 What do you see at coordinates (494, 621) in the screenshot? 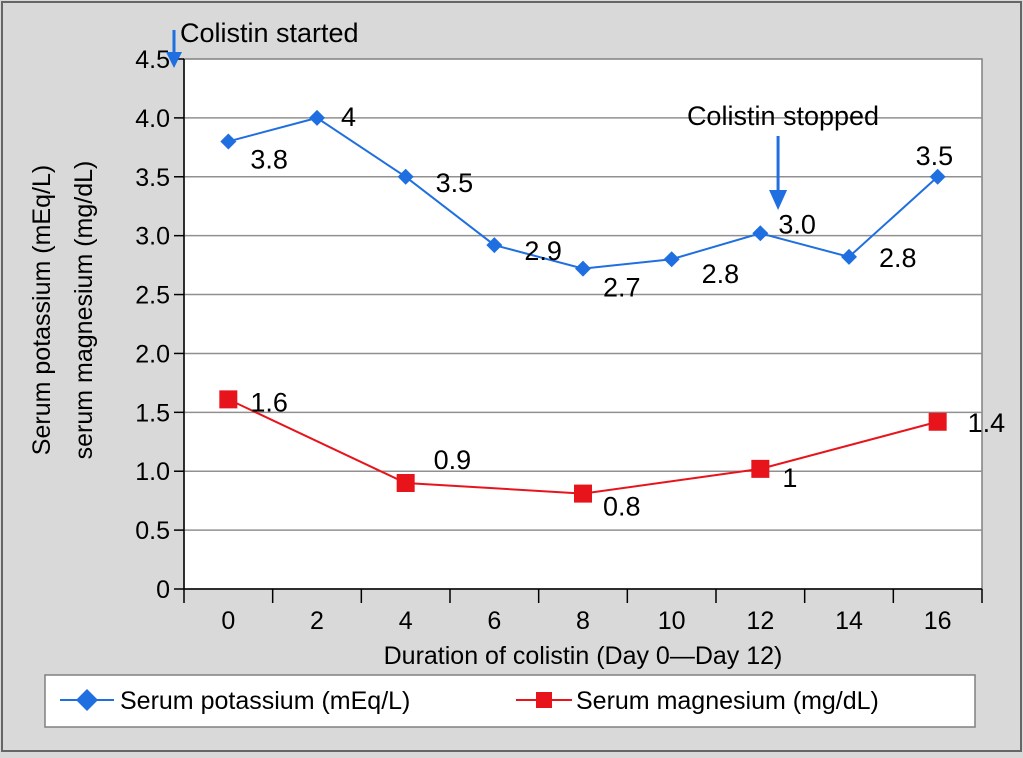
I see `x-tick-label: 6` at bounding box center [494, 621].